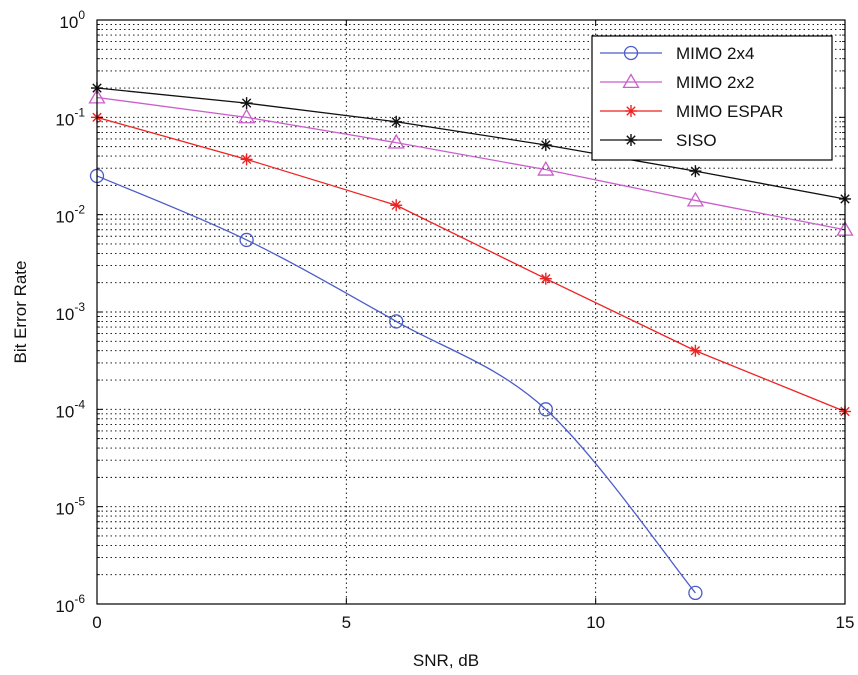  Describe the element at coordinates (96, 622) in the screenshot. I see `x-tick-label: 0` at that location.